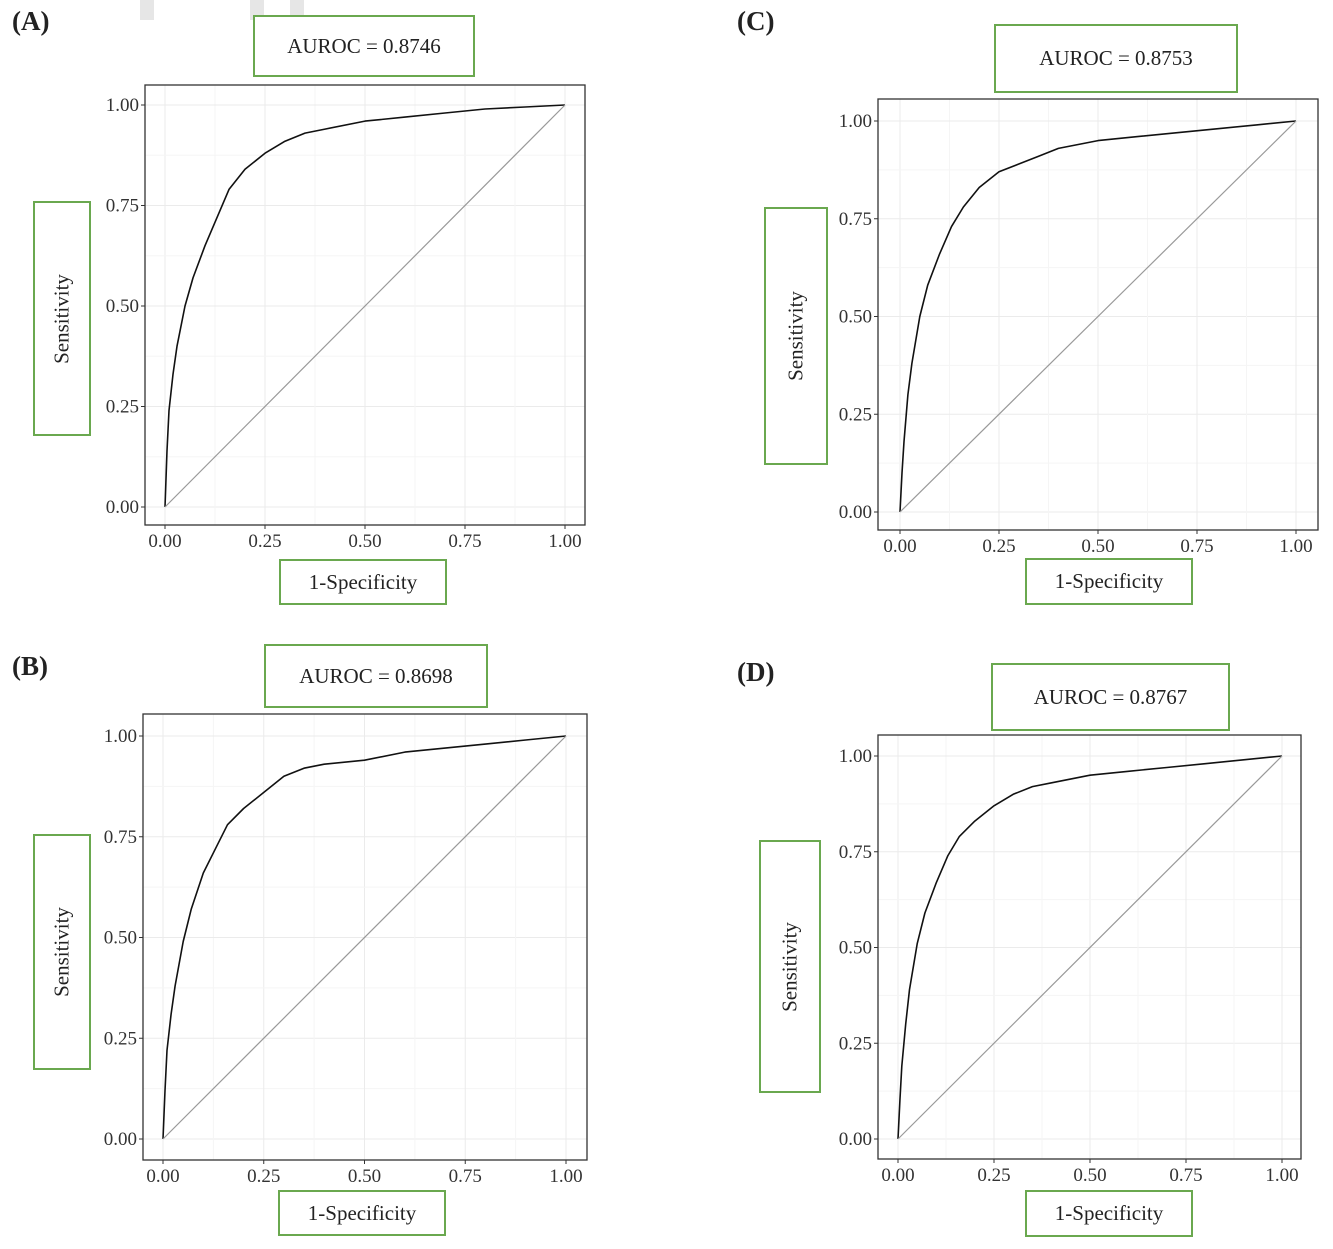  Describe the element at coordinates (364, 46) in the screenshot. I see `auroc-label: AUROC = 0.8746` at that location.